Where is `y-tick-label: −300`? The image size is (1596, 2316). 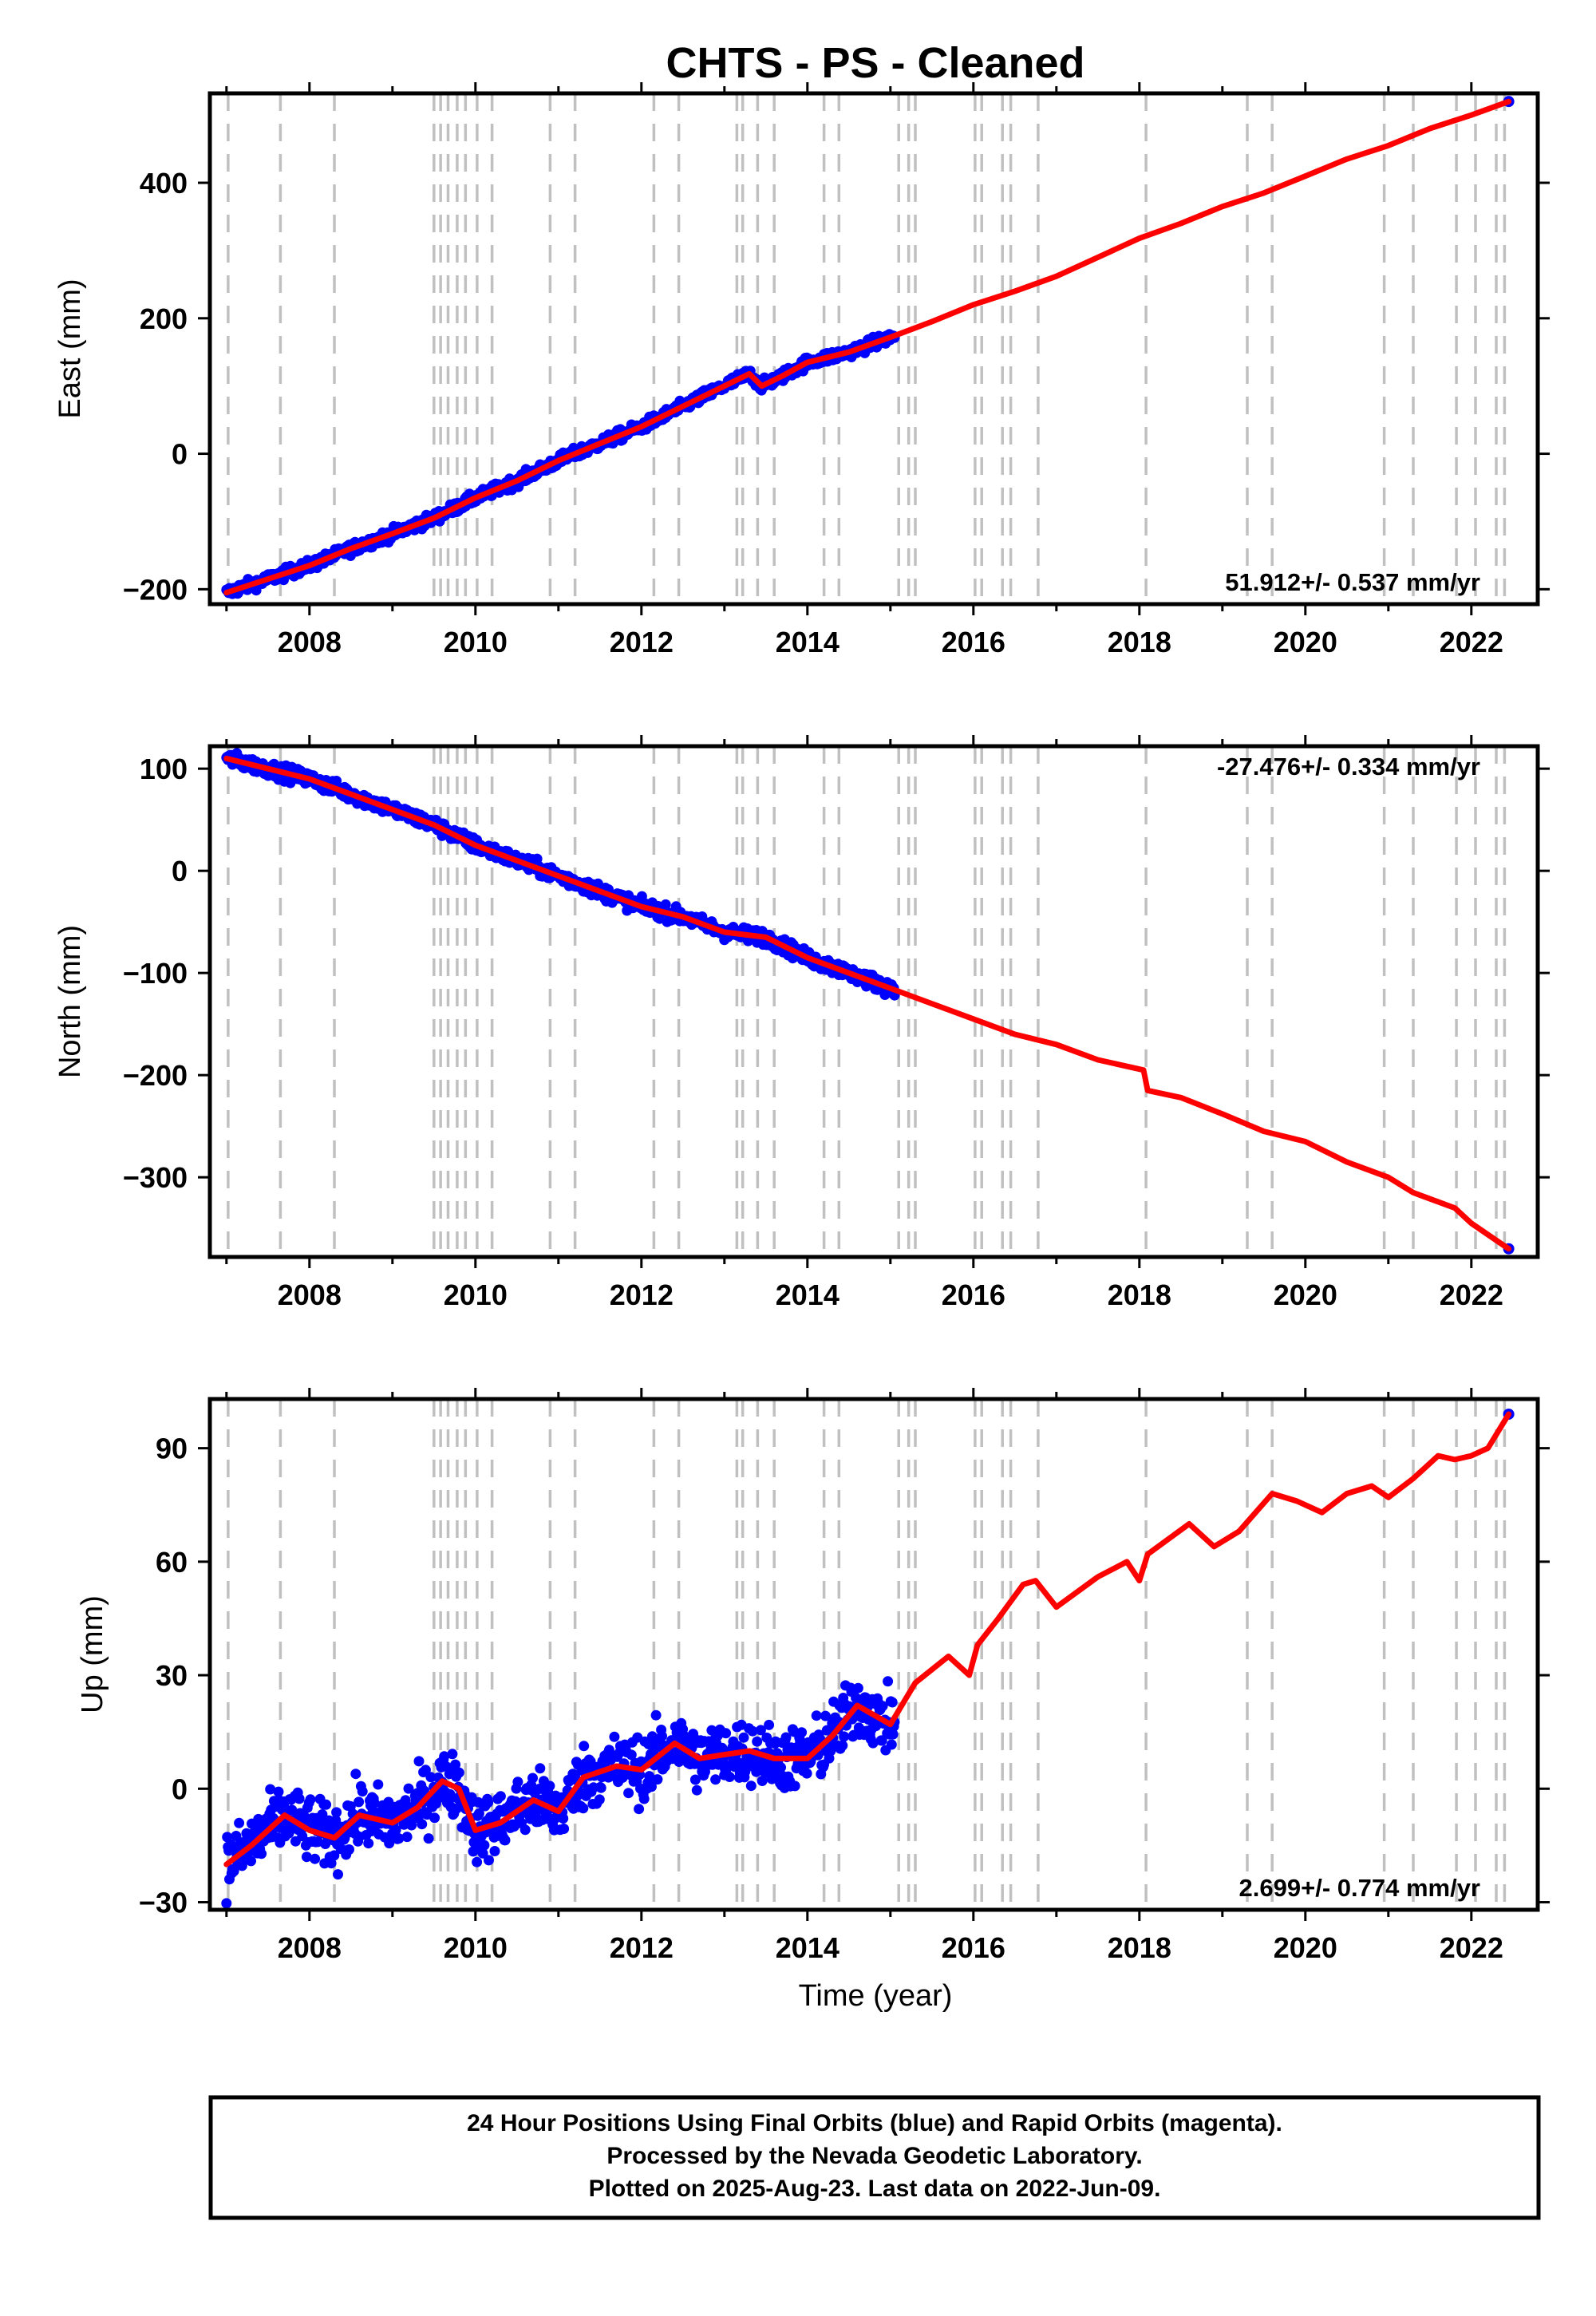 y-tick-label: −300 is located at coordinates (155, 1177).